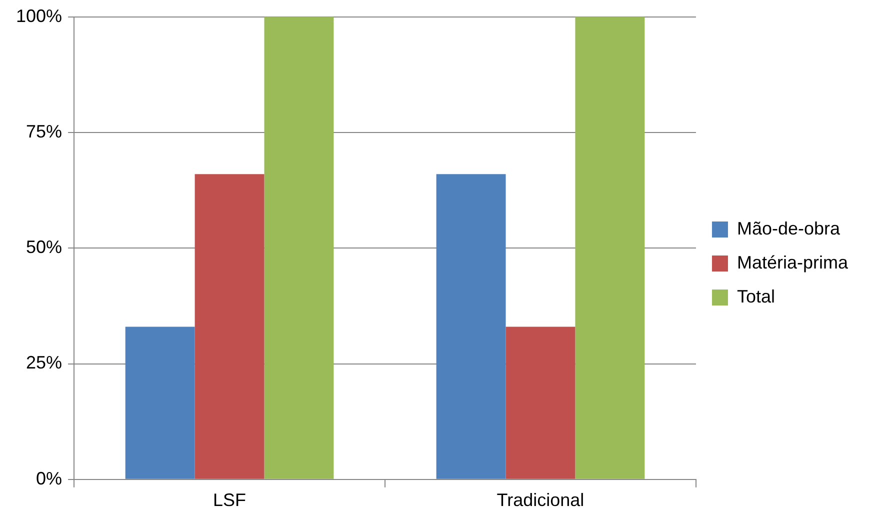  Describe the element at coordinates (229, 500) in the screenshot. I see `x-tick-label: LSF` at that location.